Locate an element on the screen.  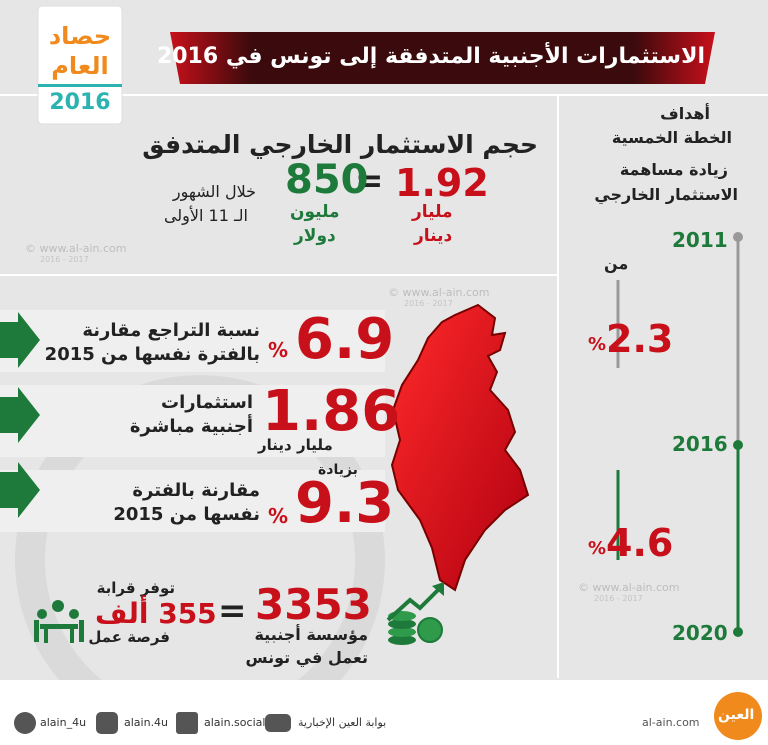
twitter-icon is located at coordinates (25, 723).